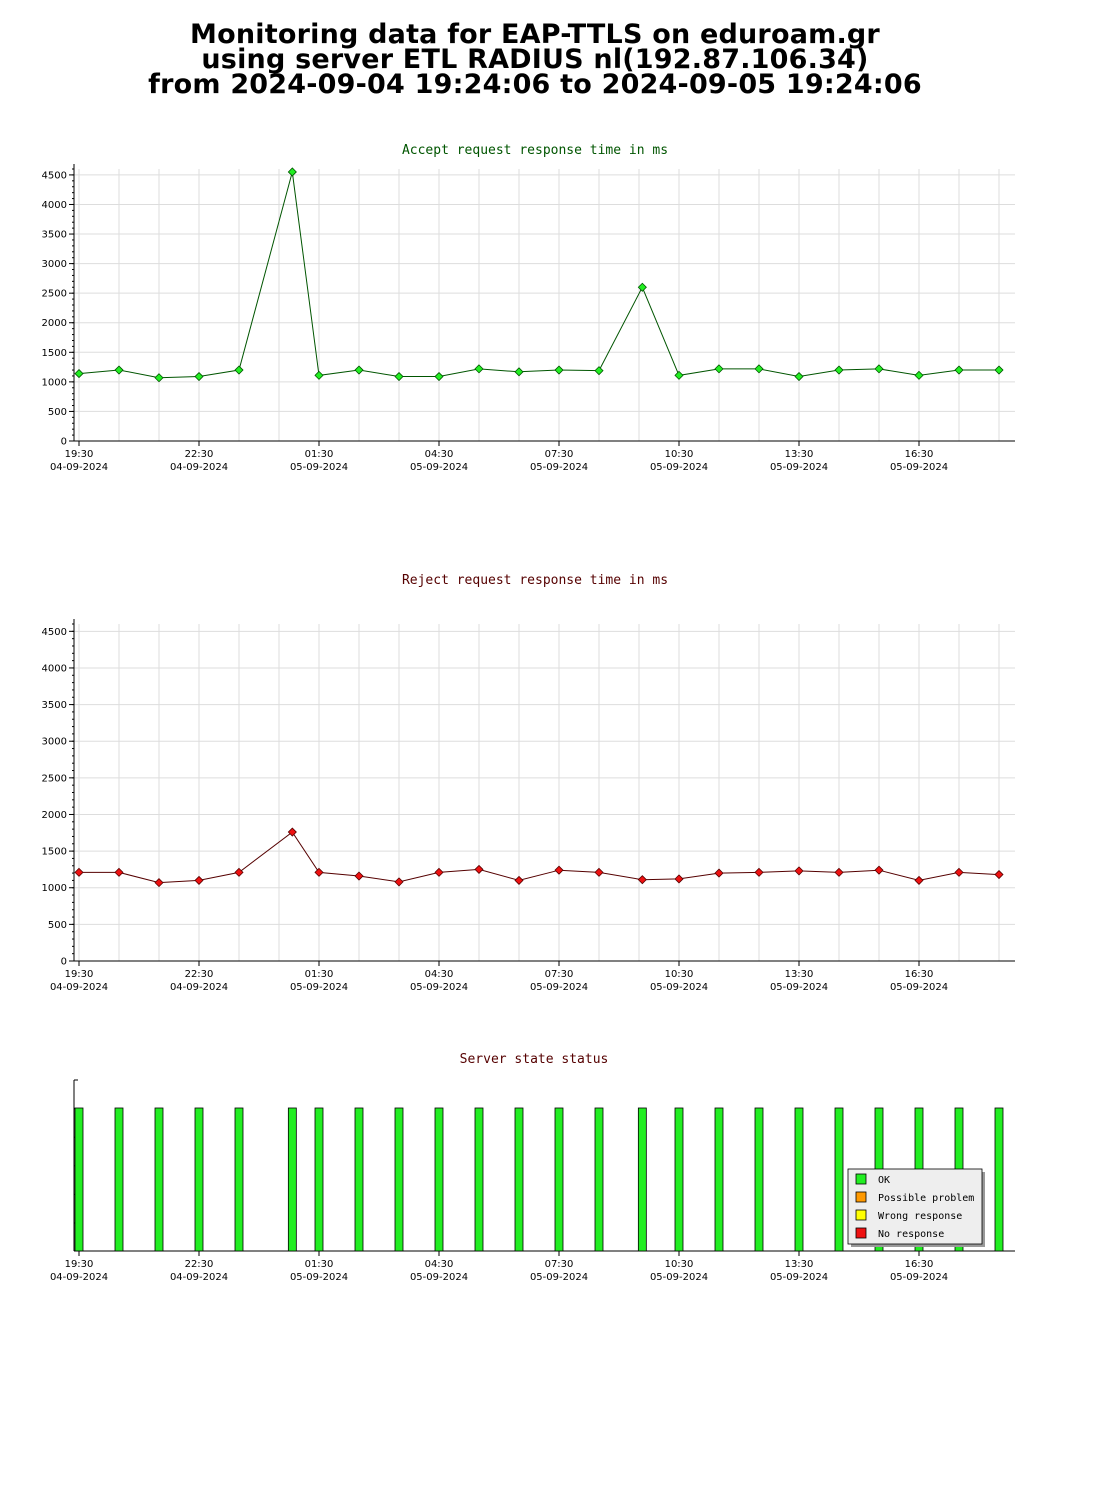 The width and height of the screenshot is (1100, 1500). I want to click on y-tick-label: 2500, so click(54, 778).